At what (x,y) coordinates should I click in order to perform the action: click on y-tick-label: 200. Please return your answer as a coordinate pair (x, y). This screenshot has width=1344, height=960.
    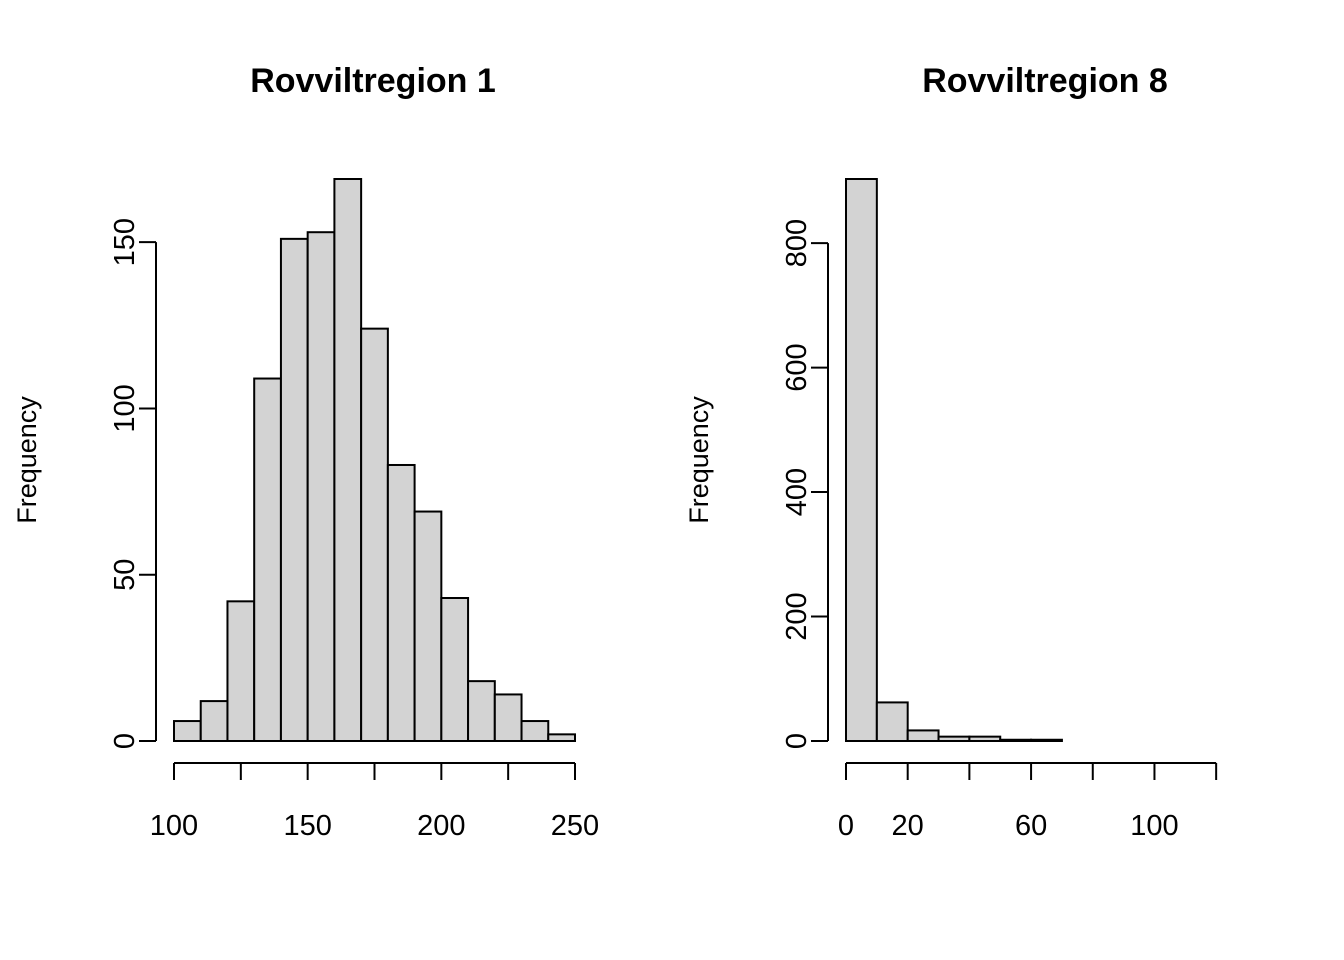
    Looking at the image, I should click on (797, 616).